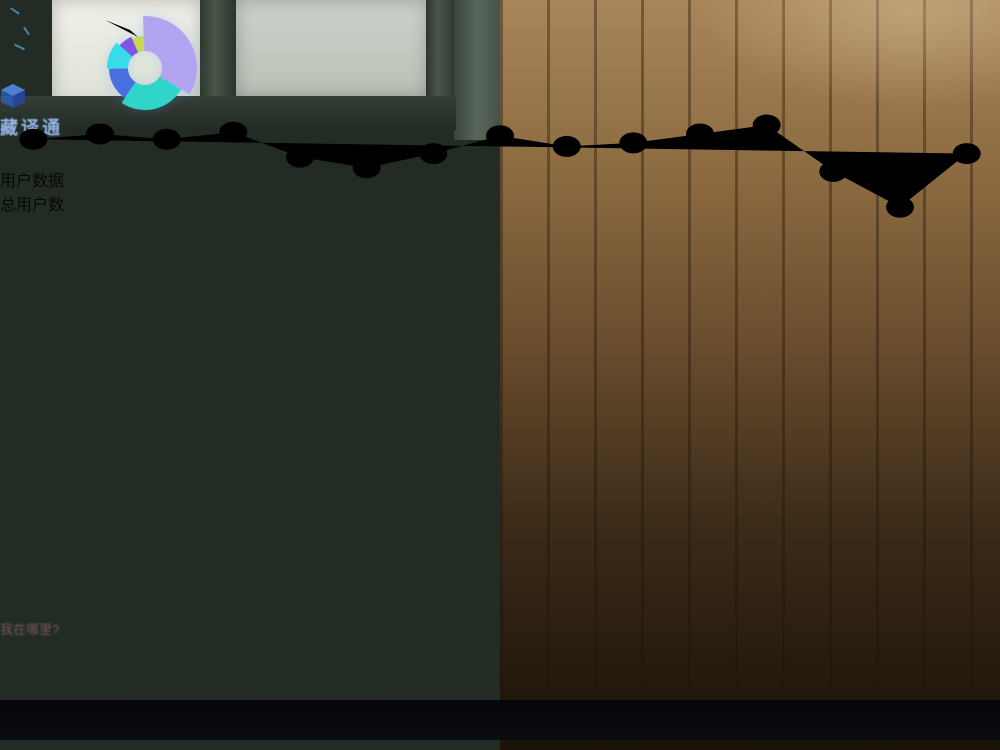 This screenshot has width=1000, height=750. I want to click on tv-stand-shadow, so click(500, 720).